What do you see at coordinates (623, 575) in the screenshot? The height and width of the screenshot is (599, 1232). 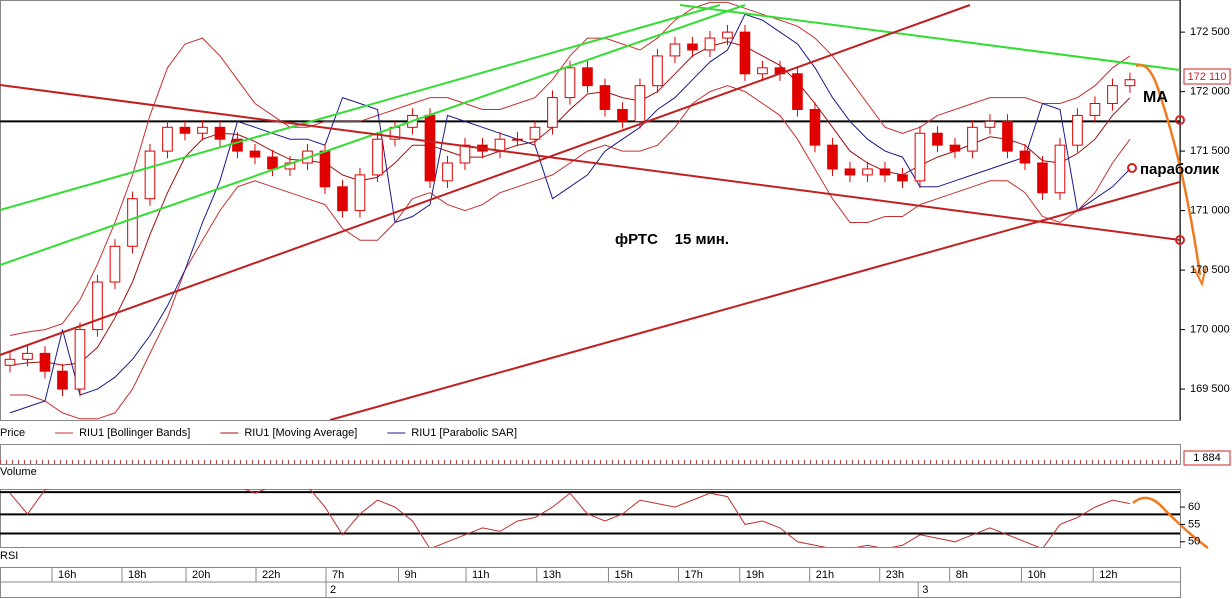 I see `x-tick-label: 15h` at bounding box center [623, 575].